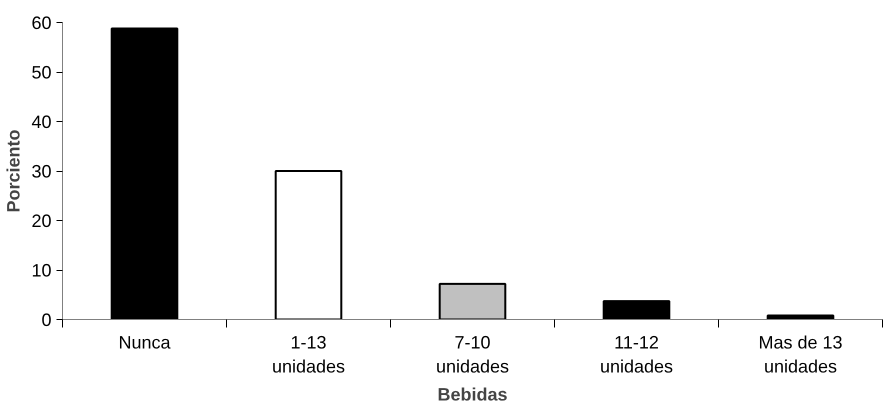 The width and height of the screenshot is (890, 407). I want to click on y-tick-label: 60, so click(41, 23).